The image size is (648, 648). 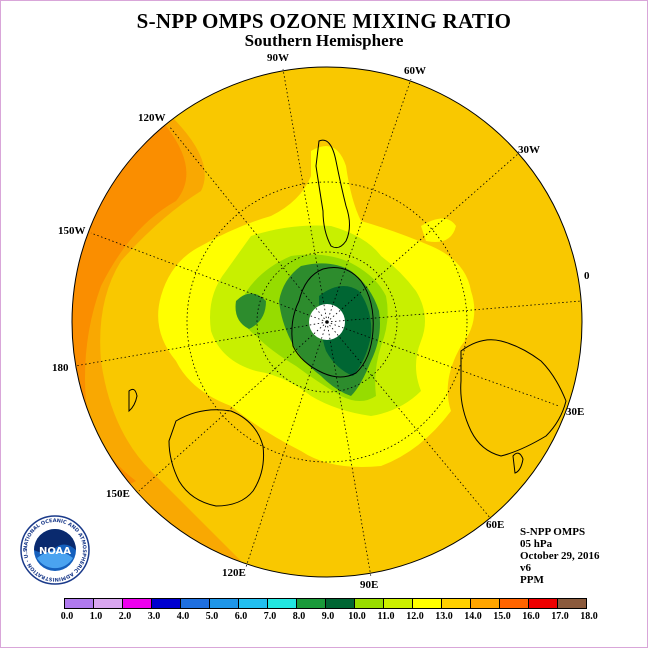 What do you see at coordinates (525, 568) in the screenshot?
I see `info-version: v6` at bounding box center [525, 568].